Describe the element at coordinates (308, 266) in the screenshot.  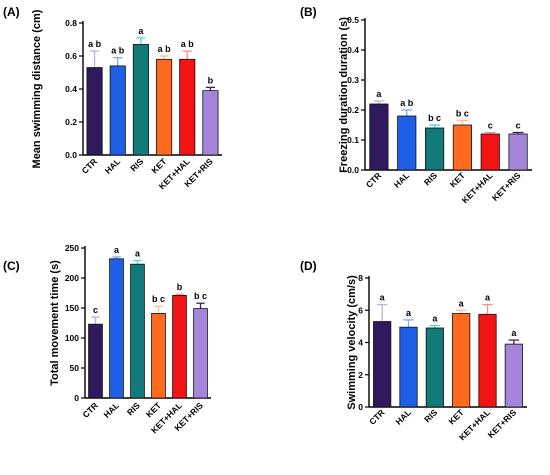
I see `panel-label: (D)` at that location.